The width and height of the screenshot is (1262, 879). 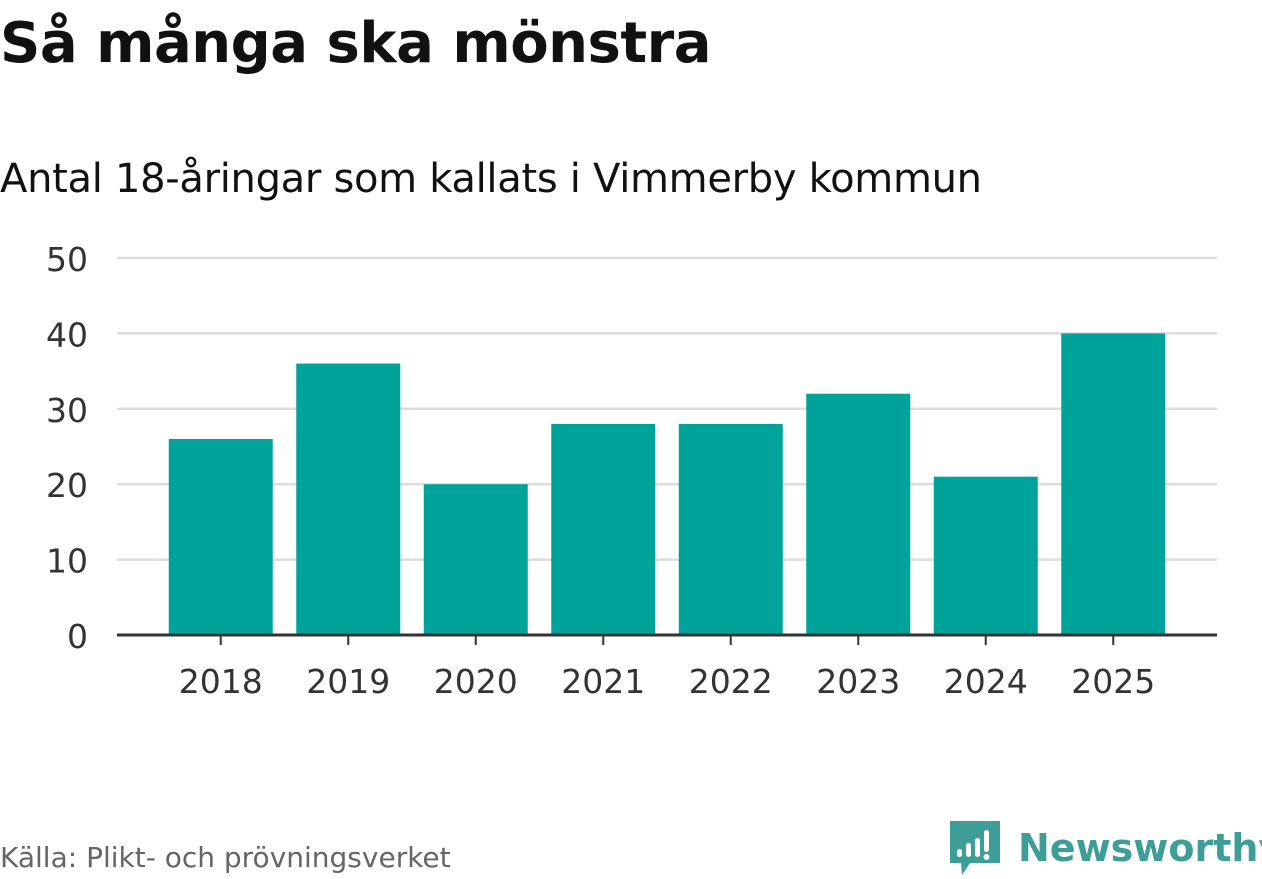 What do you see at coordinates (667, 667) in the screenshot?
I see `x-axis: 2018 2019 2020 2021 2022 2023 2024 2025` at bounding box center [667, 667].